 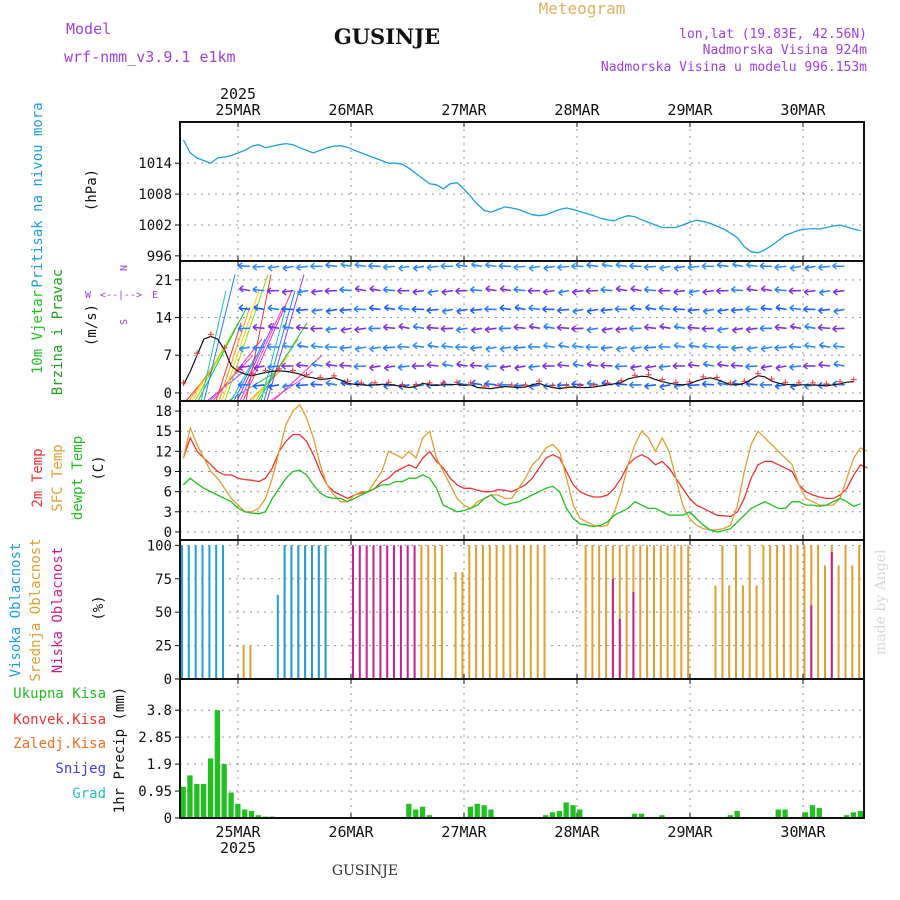 I want to click on top-date-labels: 25MAR 26MAR 27MAR 28MAR 29MAR 30MAR, so click(x=520, y=110).